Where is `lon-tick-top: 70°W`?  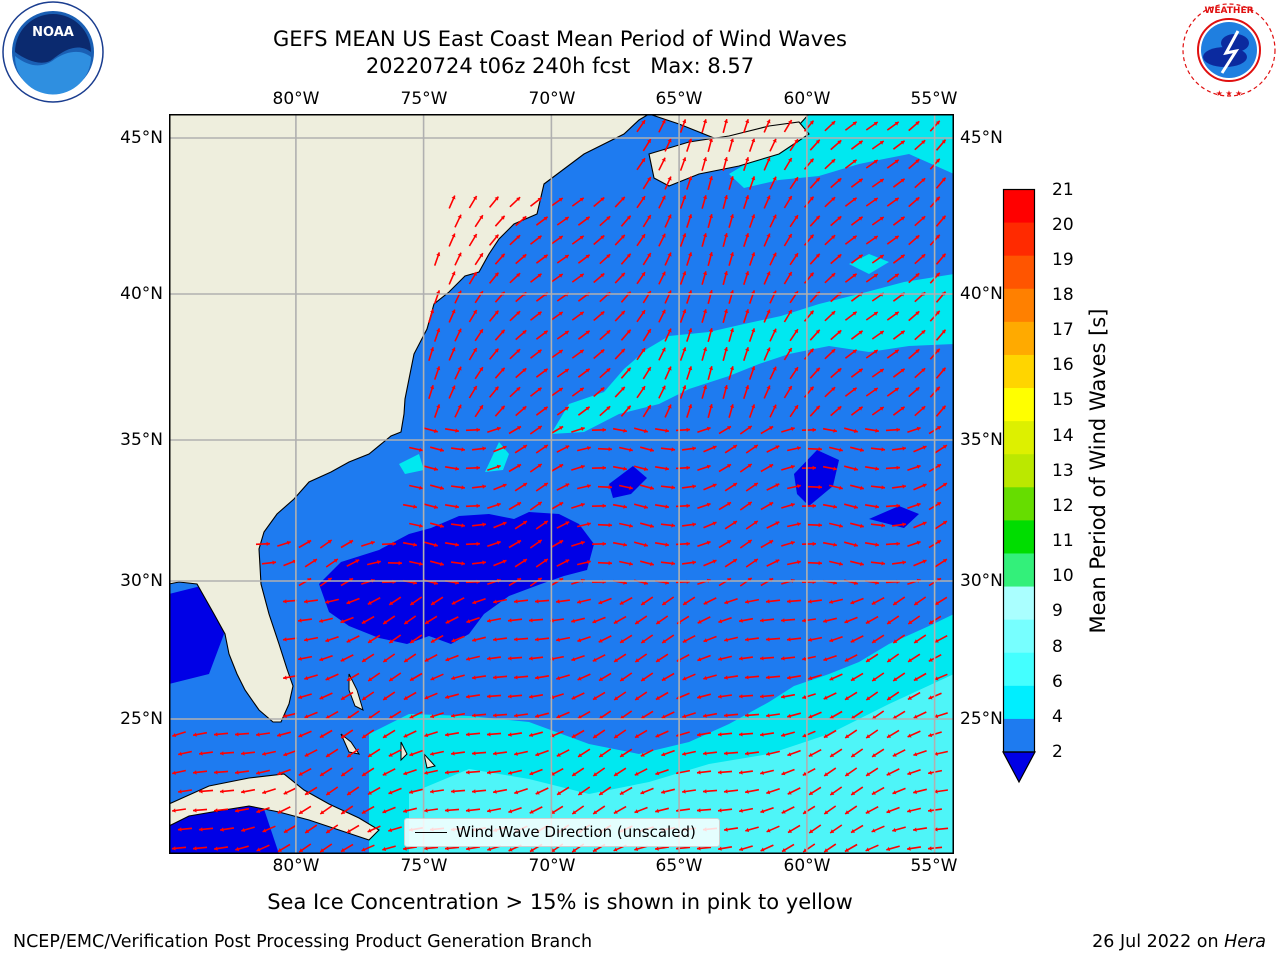
lon-tick-top: 70°W is located at coordinates (552, 99).